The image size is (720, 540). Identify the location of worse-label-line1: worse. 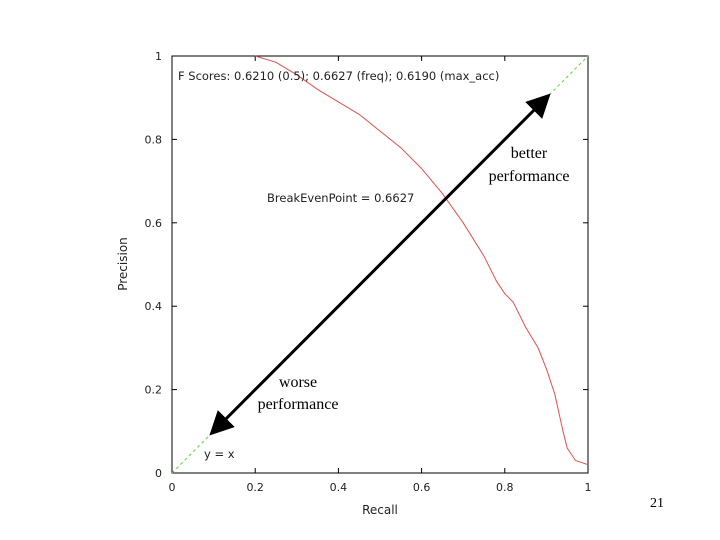
(298, 382).